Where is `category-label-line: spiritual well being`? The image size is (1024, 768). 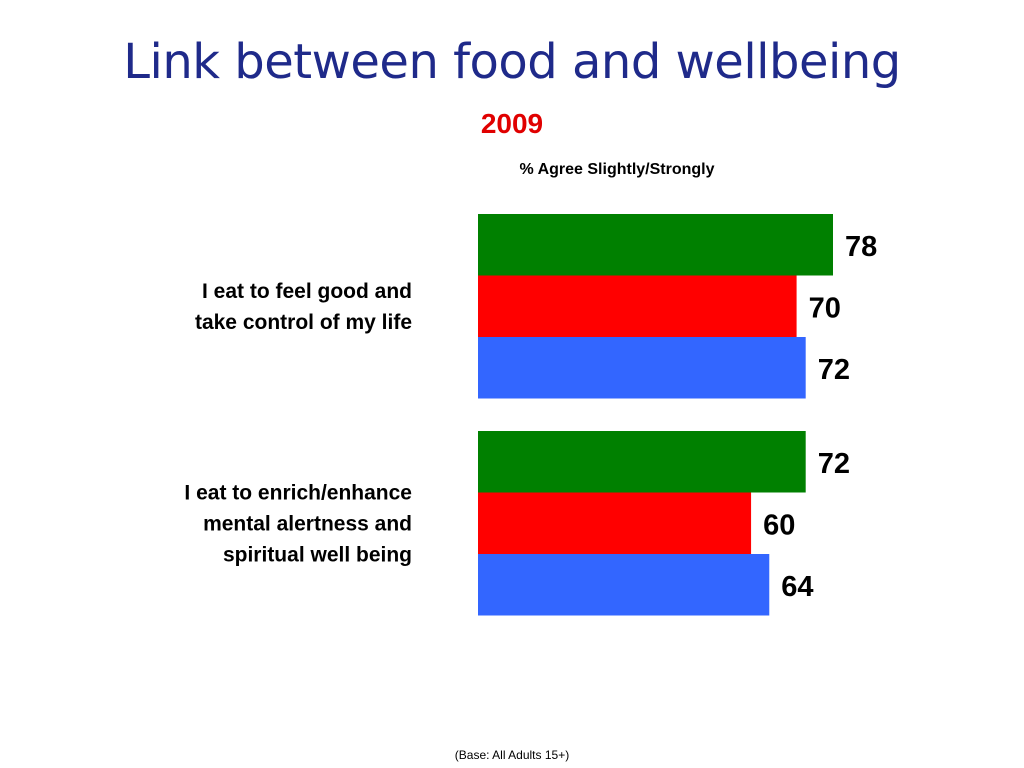 category-label-line: spiritual well being is located at coordinates (317, 554).